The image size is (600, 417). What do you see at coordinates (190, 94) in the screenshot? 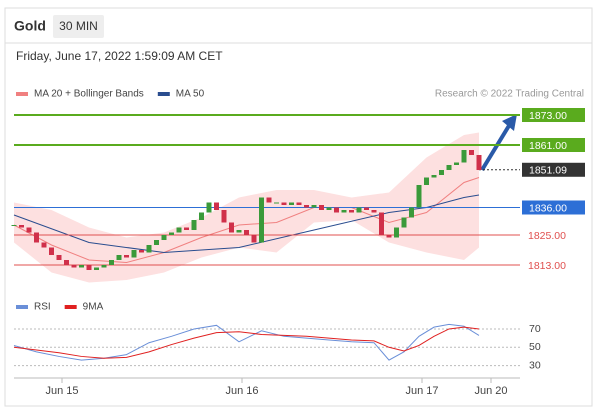
I see `legend-label: MA 50` at bounding box center [190, 94].